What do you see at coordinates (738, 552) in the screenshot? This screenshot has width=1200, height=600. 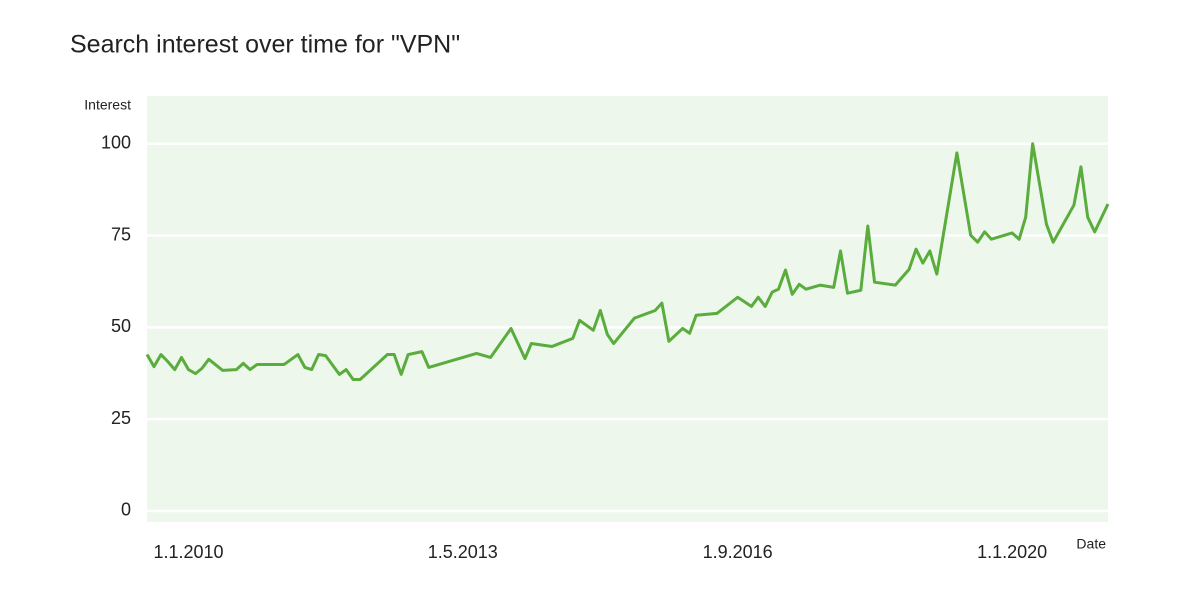 I see `x-tick-label: 1.9.2016` at bounding box center [738, 552].